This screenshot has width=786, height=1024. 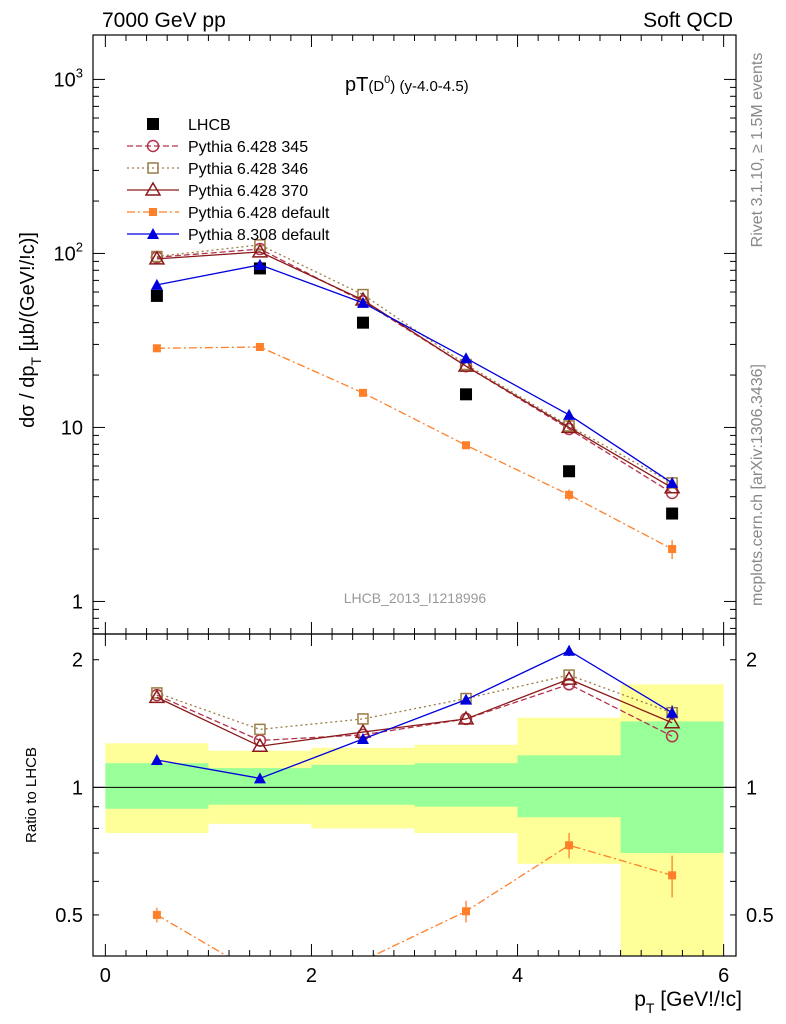 What do you see at coordinates (248, 191) in the screenshot?
I see `legend-label: Pythia 6.428 370` at bounding box center [248, 191].